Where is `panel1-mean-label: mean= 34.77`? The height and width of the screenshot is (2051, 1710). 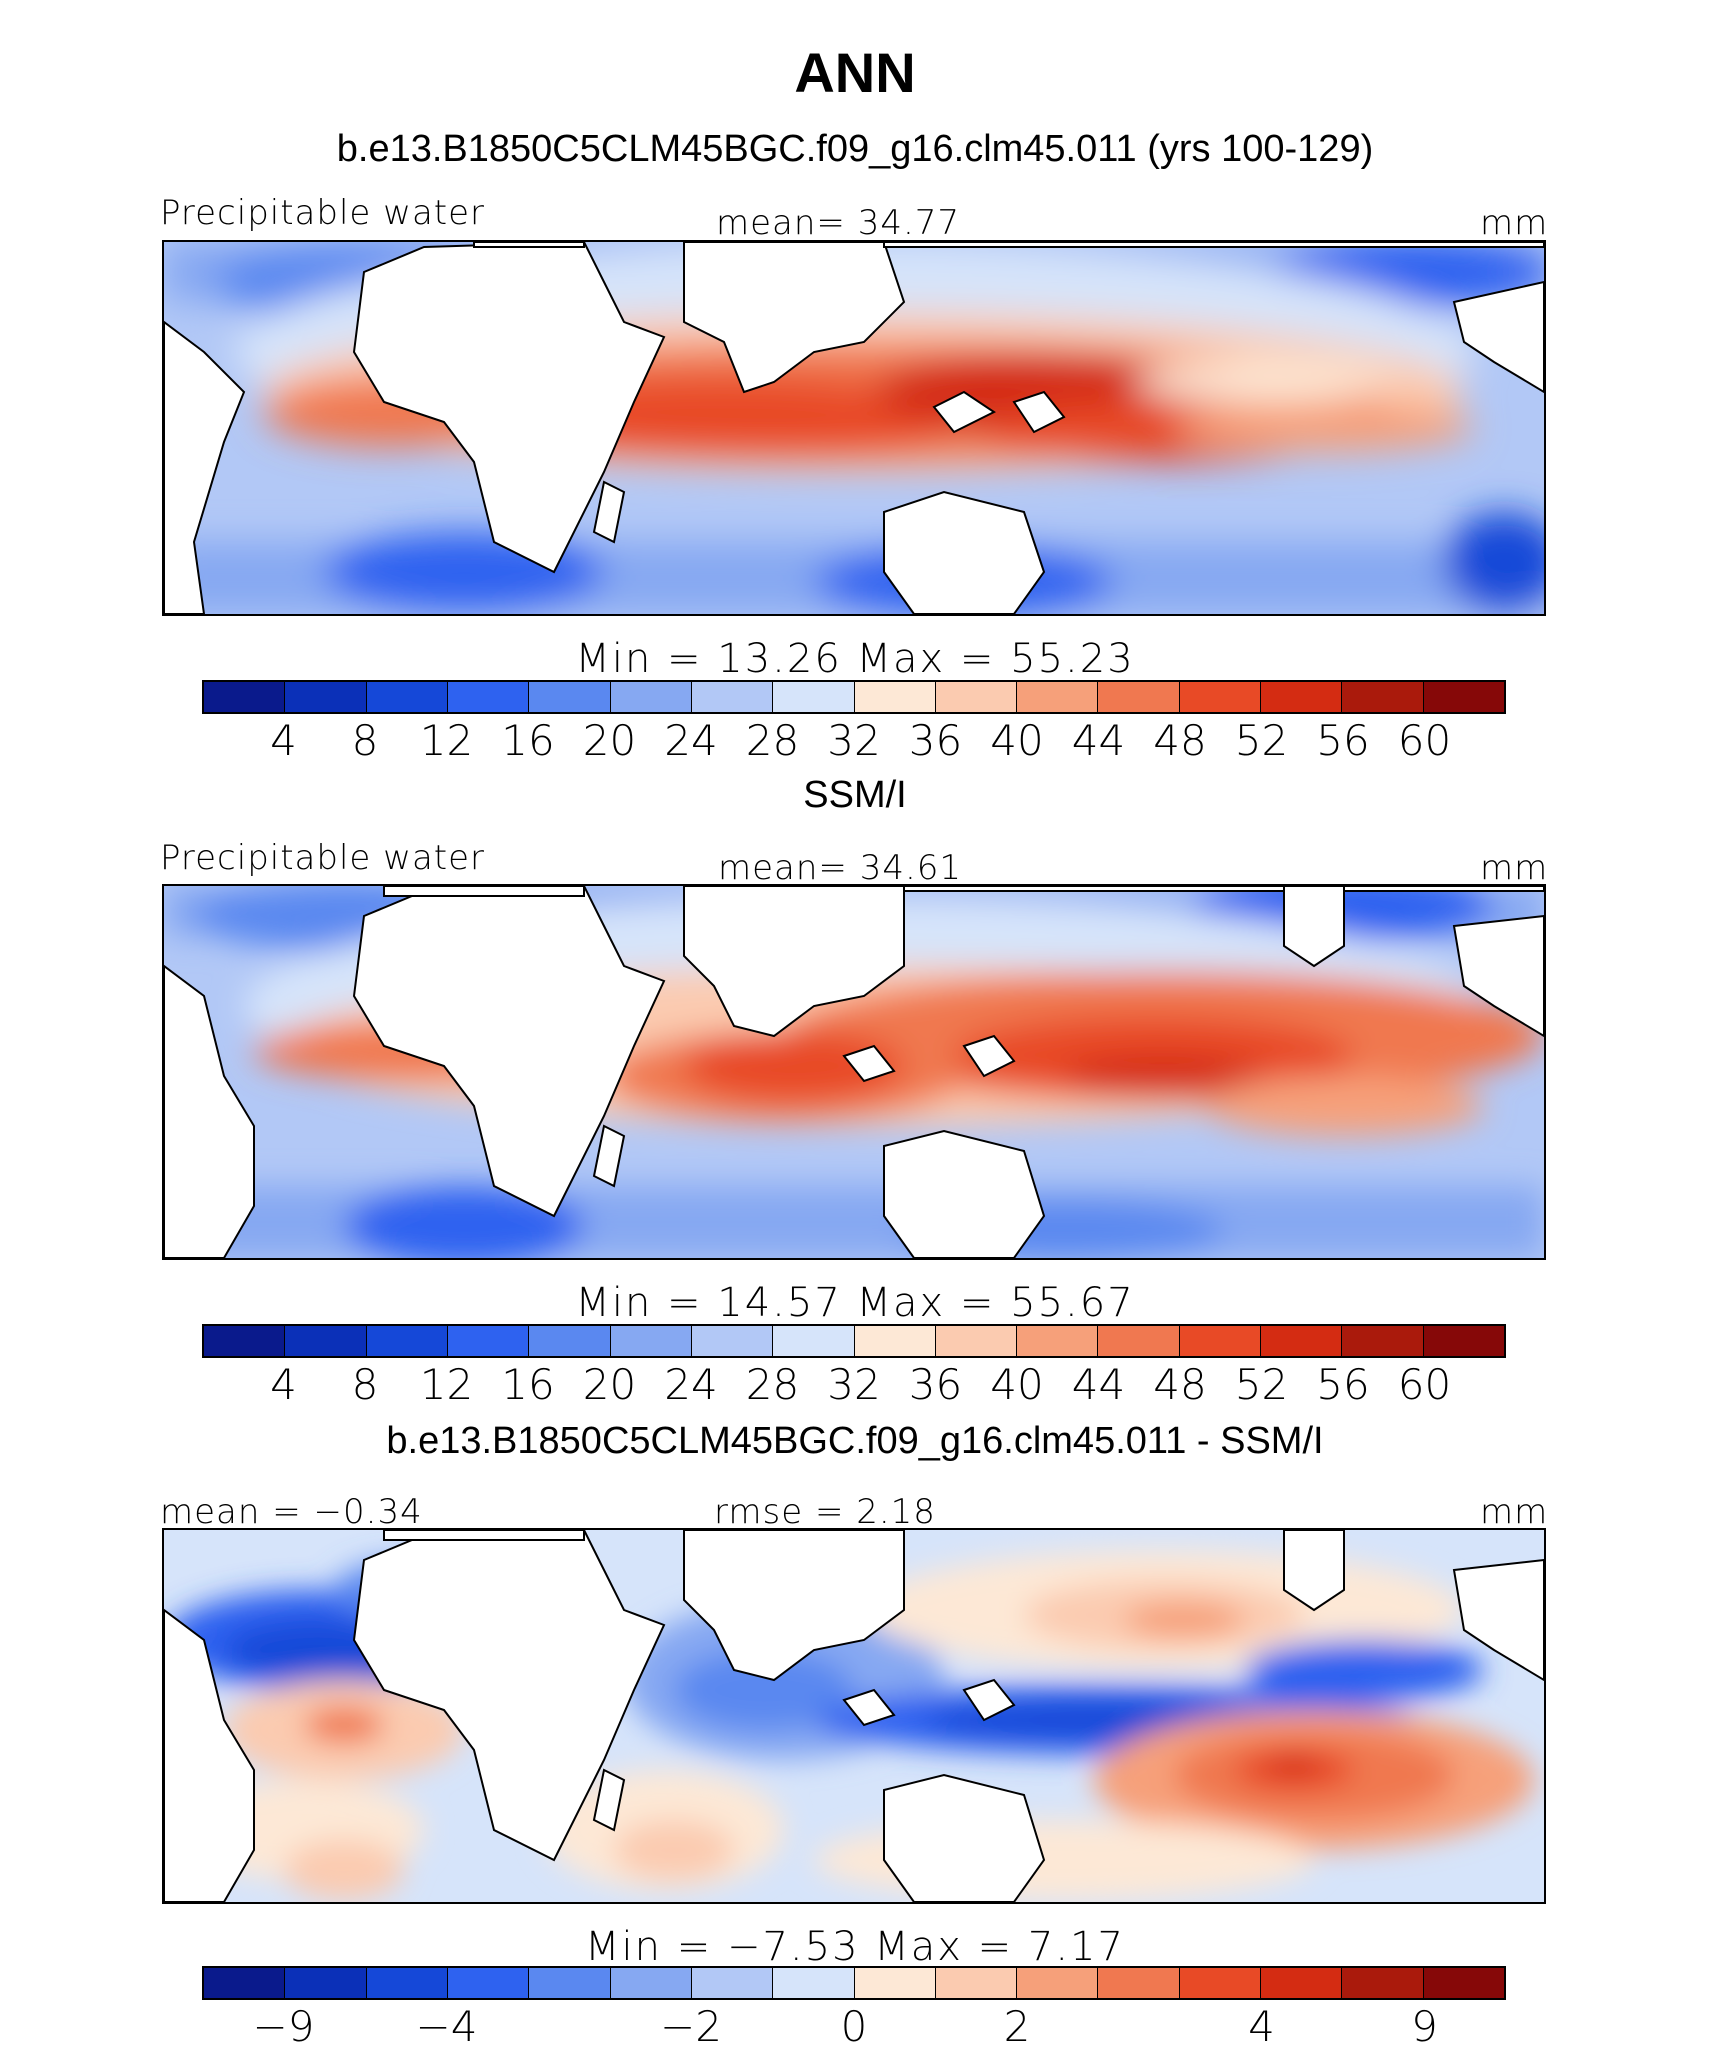 panel1-mean-label: mean= 34.77 is located at coordinates (838, 223).